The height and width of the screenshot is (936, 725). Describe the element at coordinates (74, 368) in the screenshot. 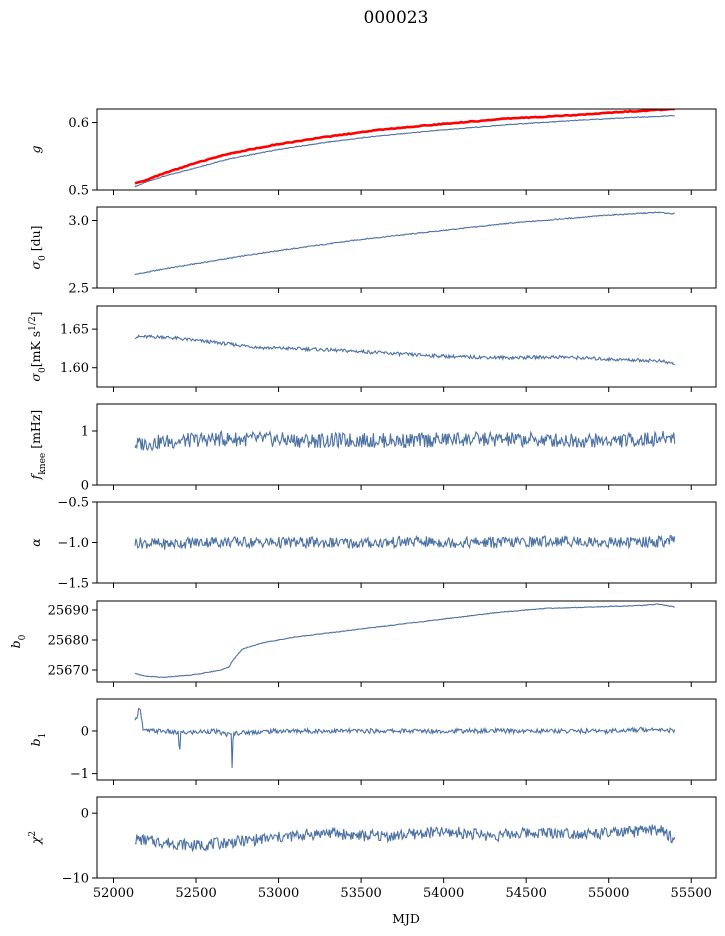

I see `y-tick-label: 1.60` at that location.